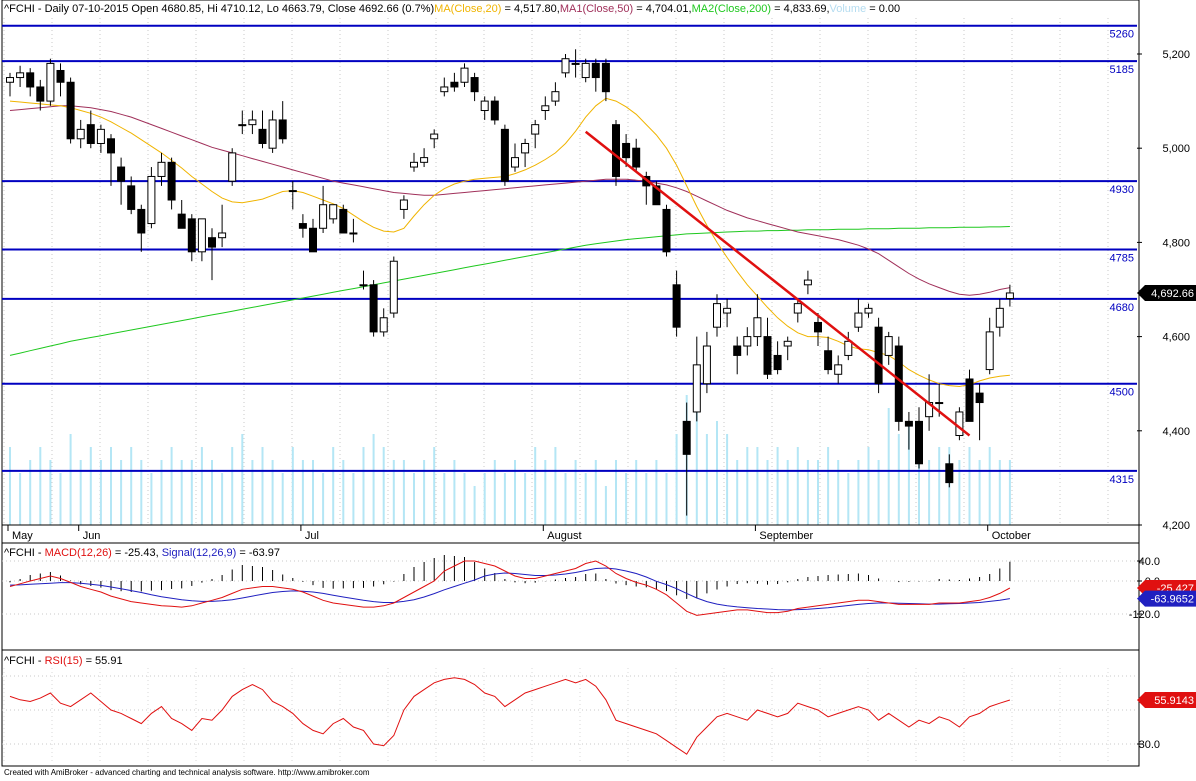  Describe the element at coordinates (63, 661) in the screenshot. I see `rsi-header: ^FCHI - RSI(15) = 55.91` at that location.